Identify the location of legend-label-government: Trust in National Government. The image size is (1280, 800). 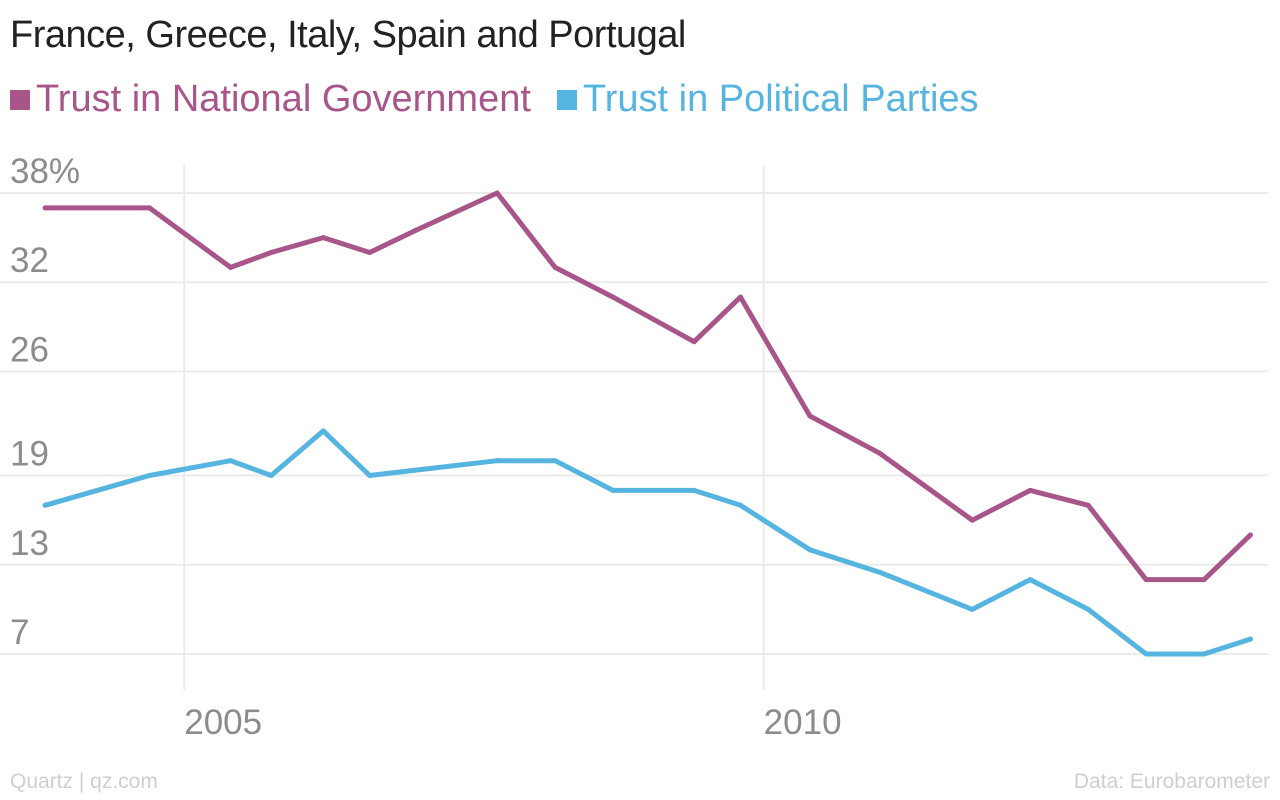
(283, 99).